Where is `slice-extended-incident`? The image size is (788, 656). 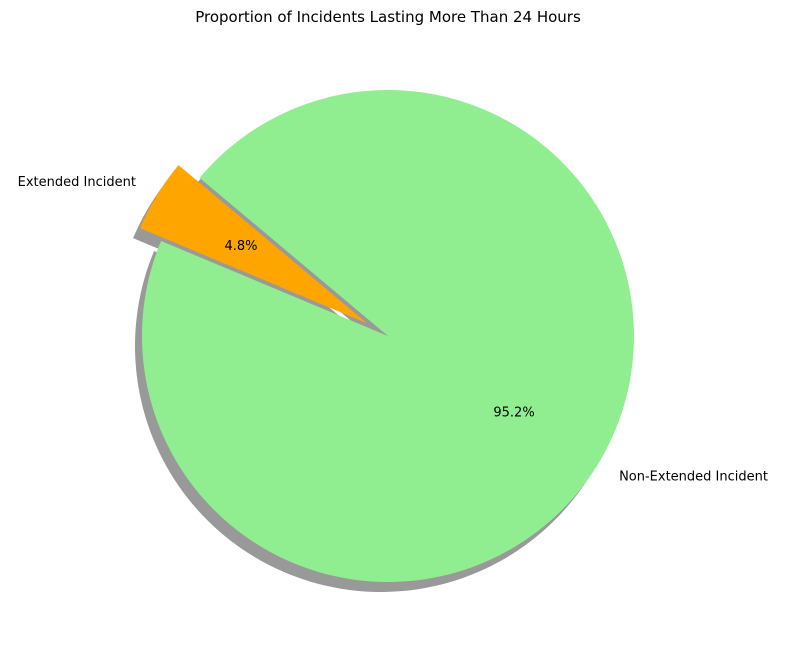
slice-extended-incident is located at coordinates (253, 244).